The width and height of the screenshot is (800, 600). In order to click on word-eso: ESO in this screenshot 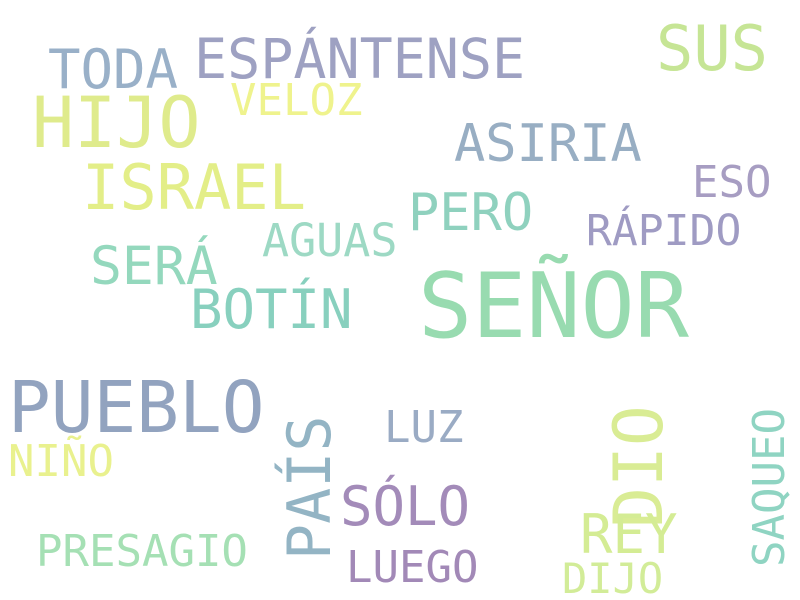, I will do `click(732, 182)`.